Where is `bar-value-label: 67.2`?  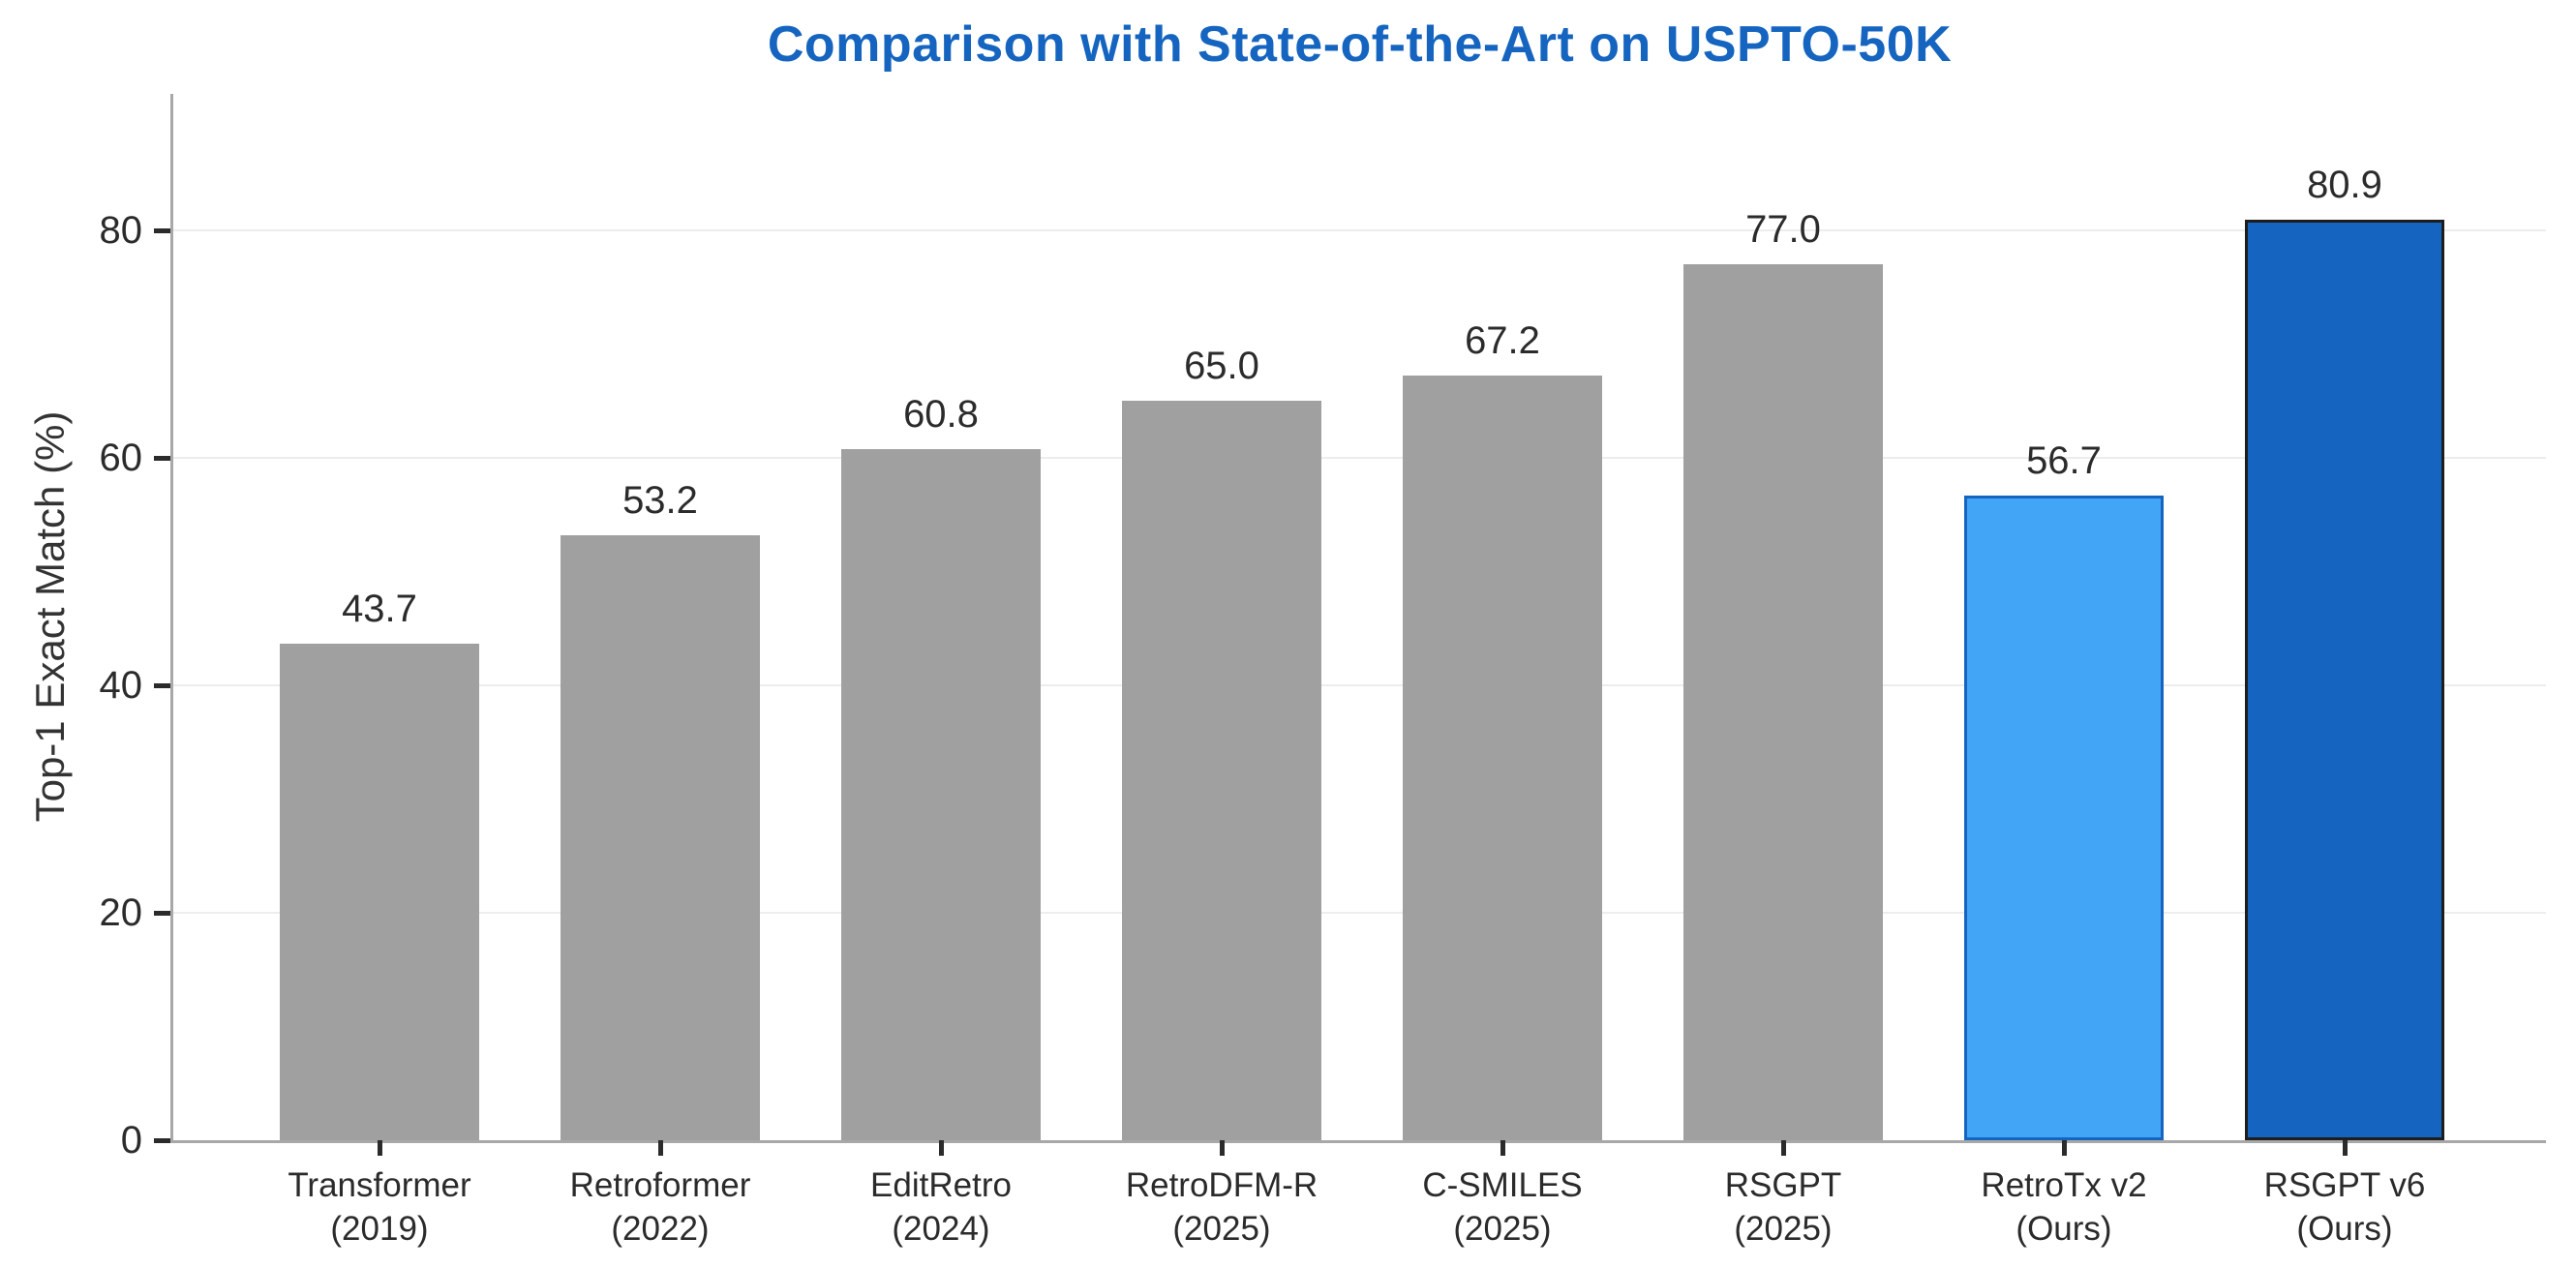
bar-value-label: 67.2 is located at coordinates (1502, 341).